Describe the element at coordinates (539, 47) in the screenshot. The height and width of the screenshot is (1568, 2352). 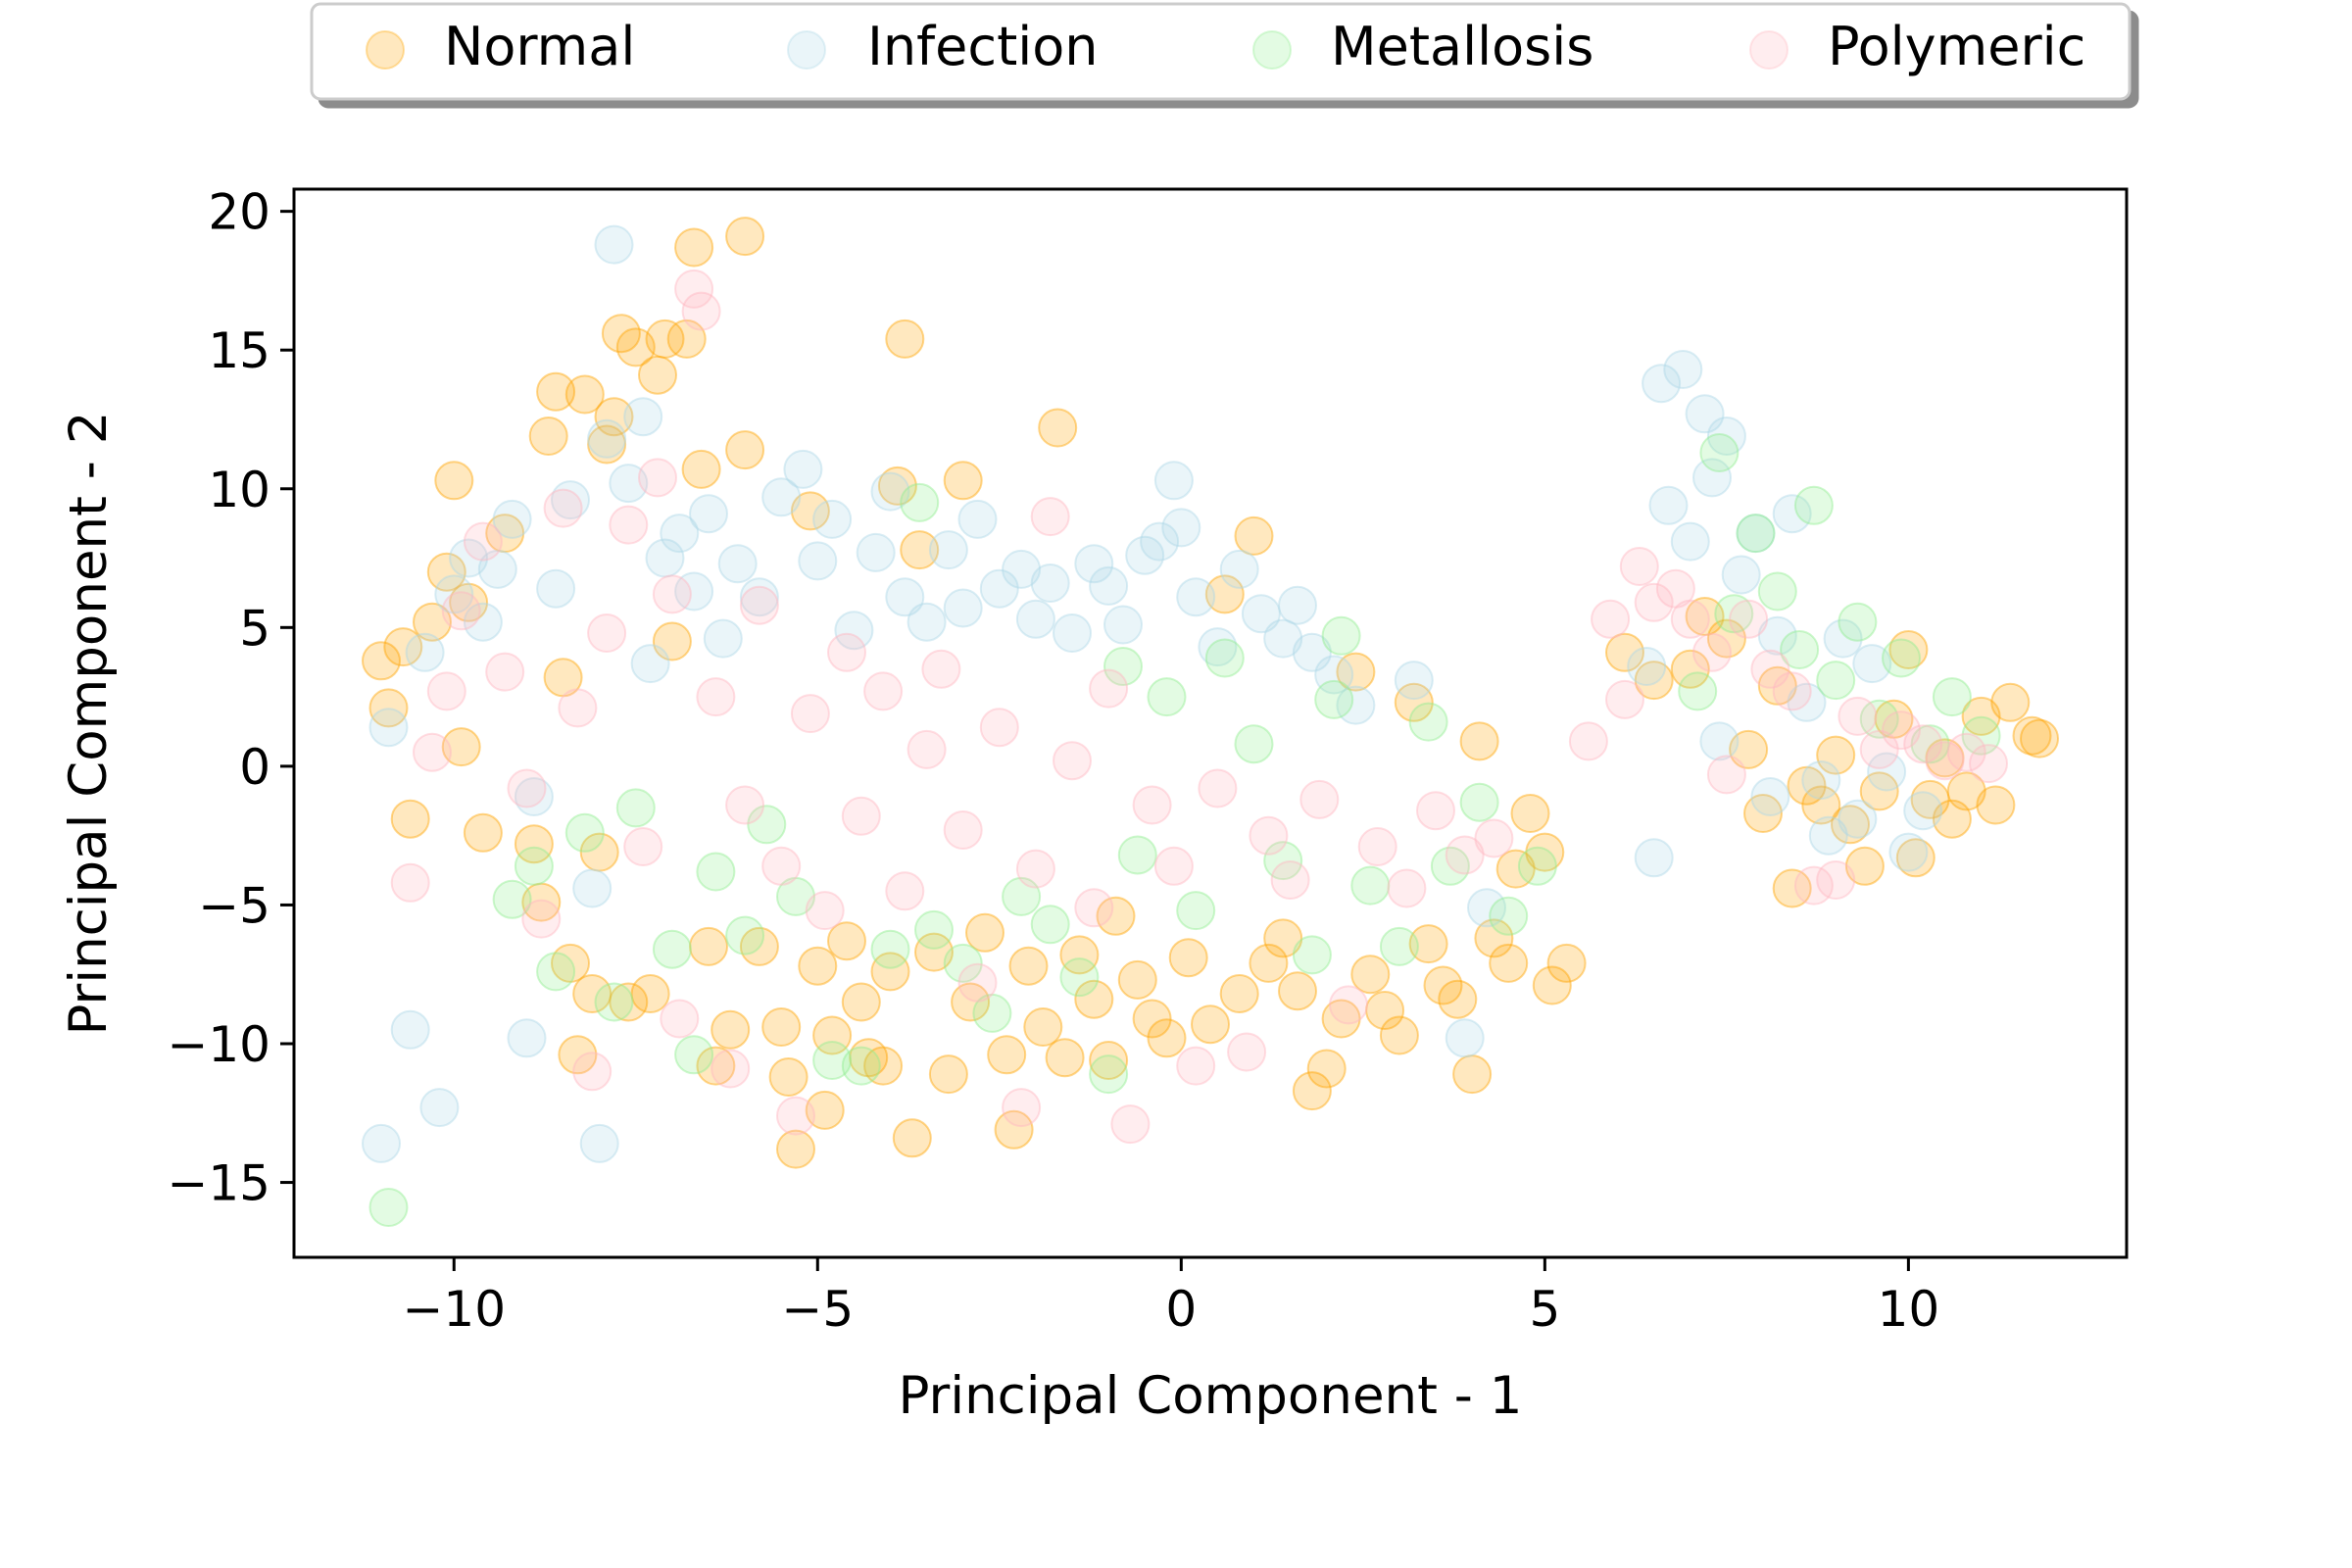
I see `legend-label-normal: Normal` at that location.